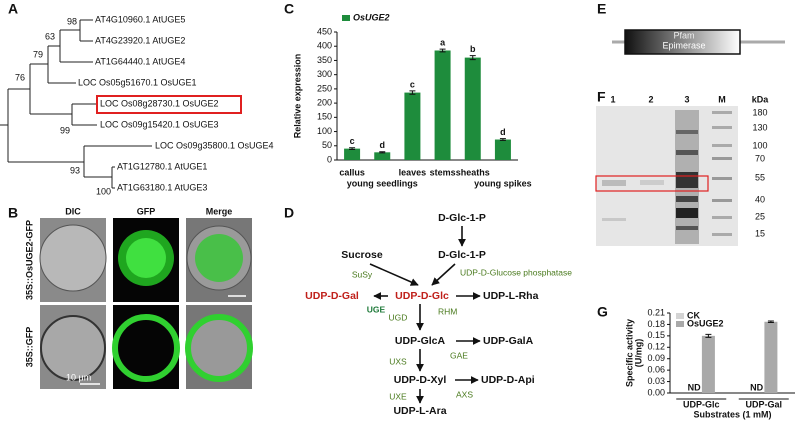 The height and width of the screenshot is (421, 800). I want to click on y-tick-label: 0.15, so click(656, 335).